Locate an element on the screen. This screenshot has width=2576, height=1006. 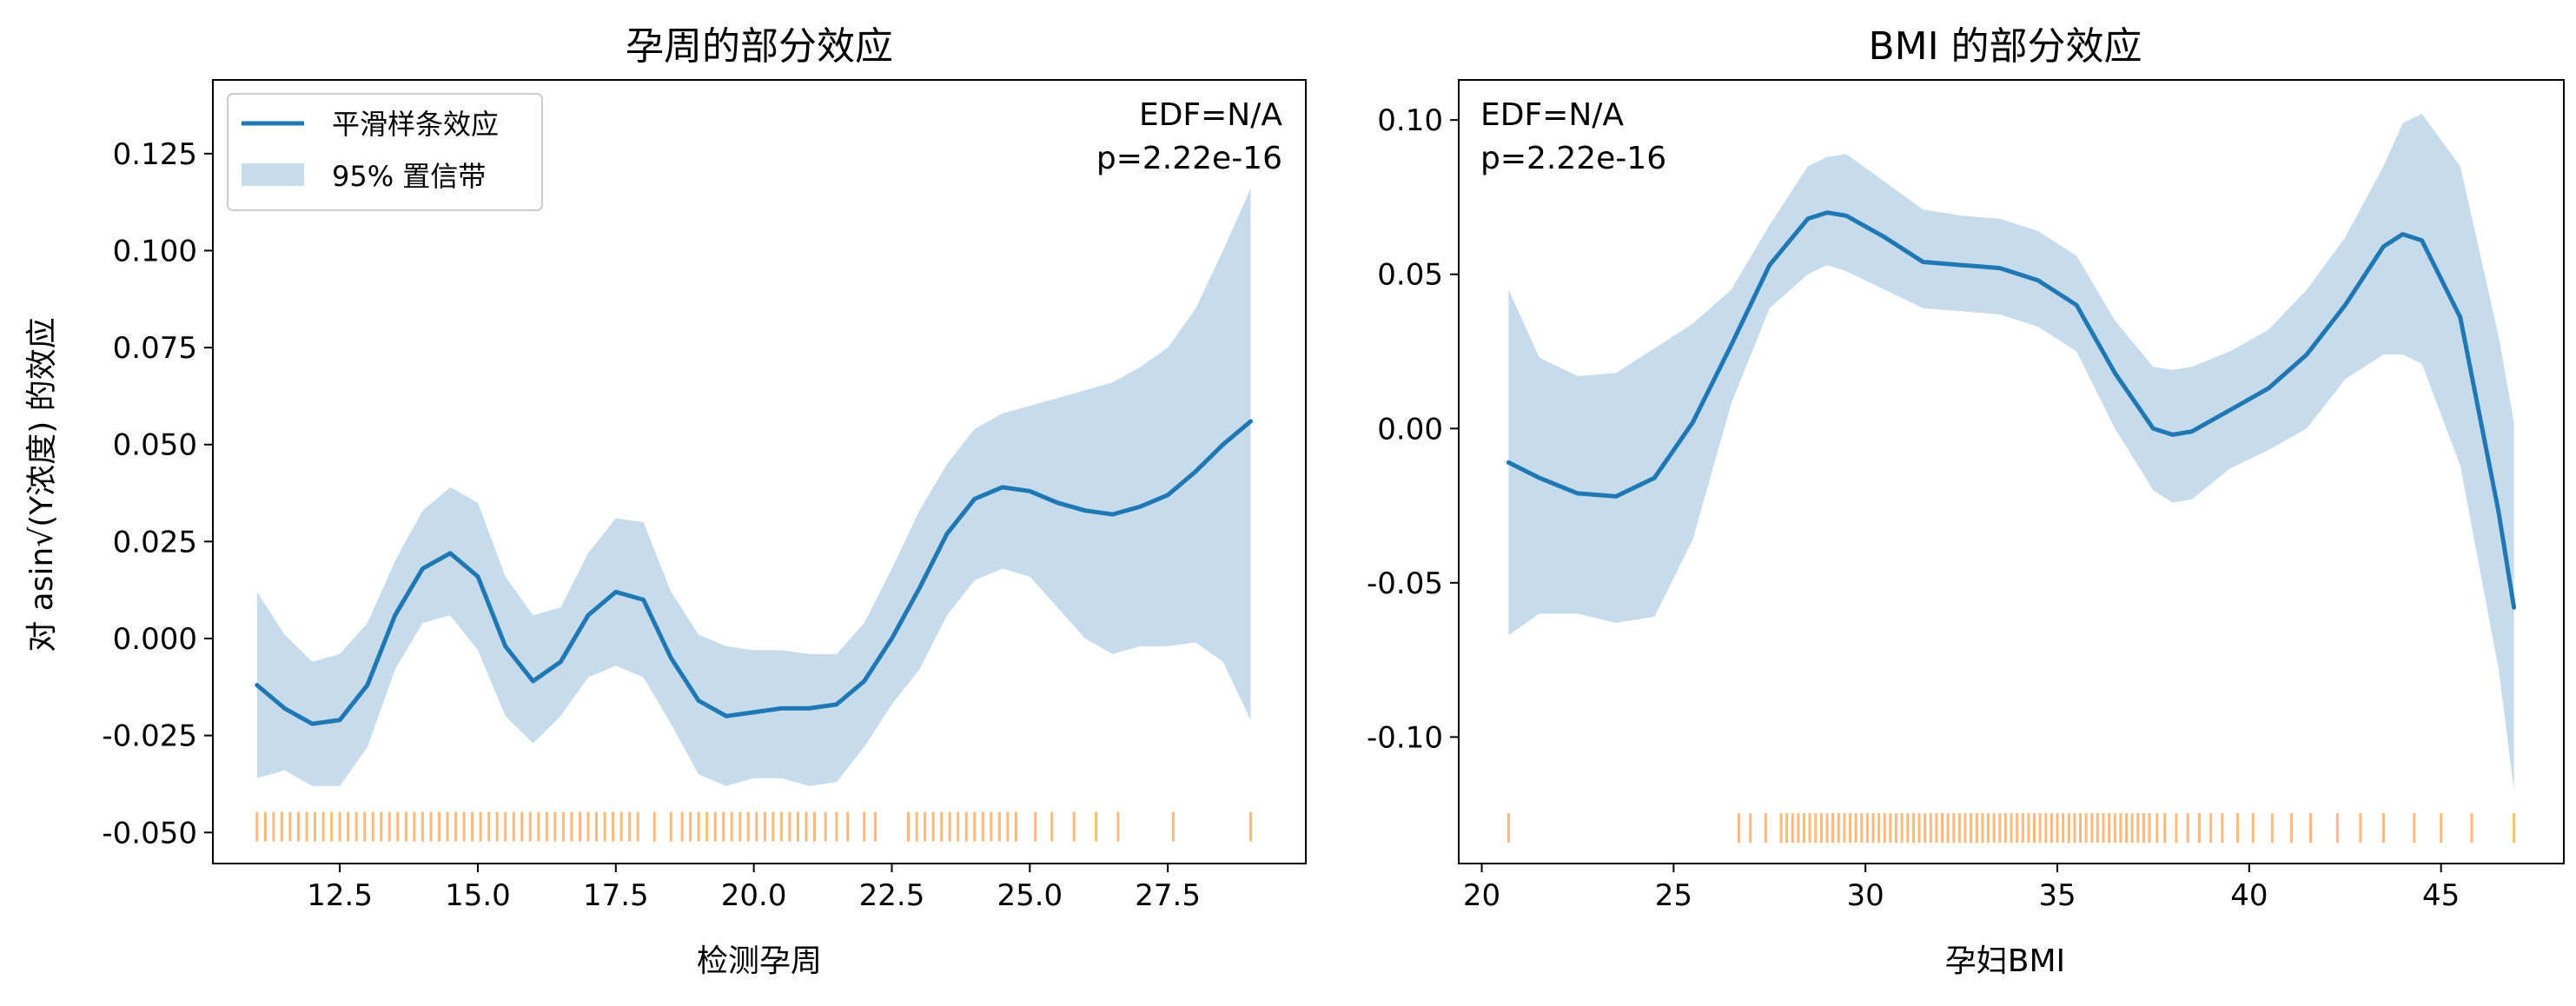
y-tick-label: 0.000 is located at coordinates (155, 639).